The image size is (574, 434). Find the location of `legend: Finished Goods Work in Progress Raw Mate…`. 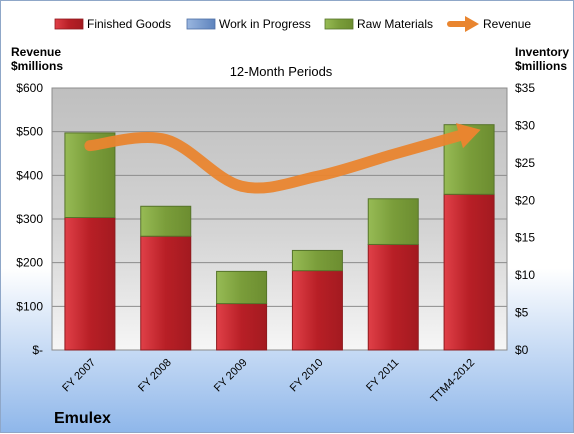

legend: Finished Goods Work in Progress Raw Mate… is located at coordinates (292, 24).